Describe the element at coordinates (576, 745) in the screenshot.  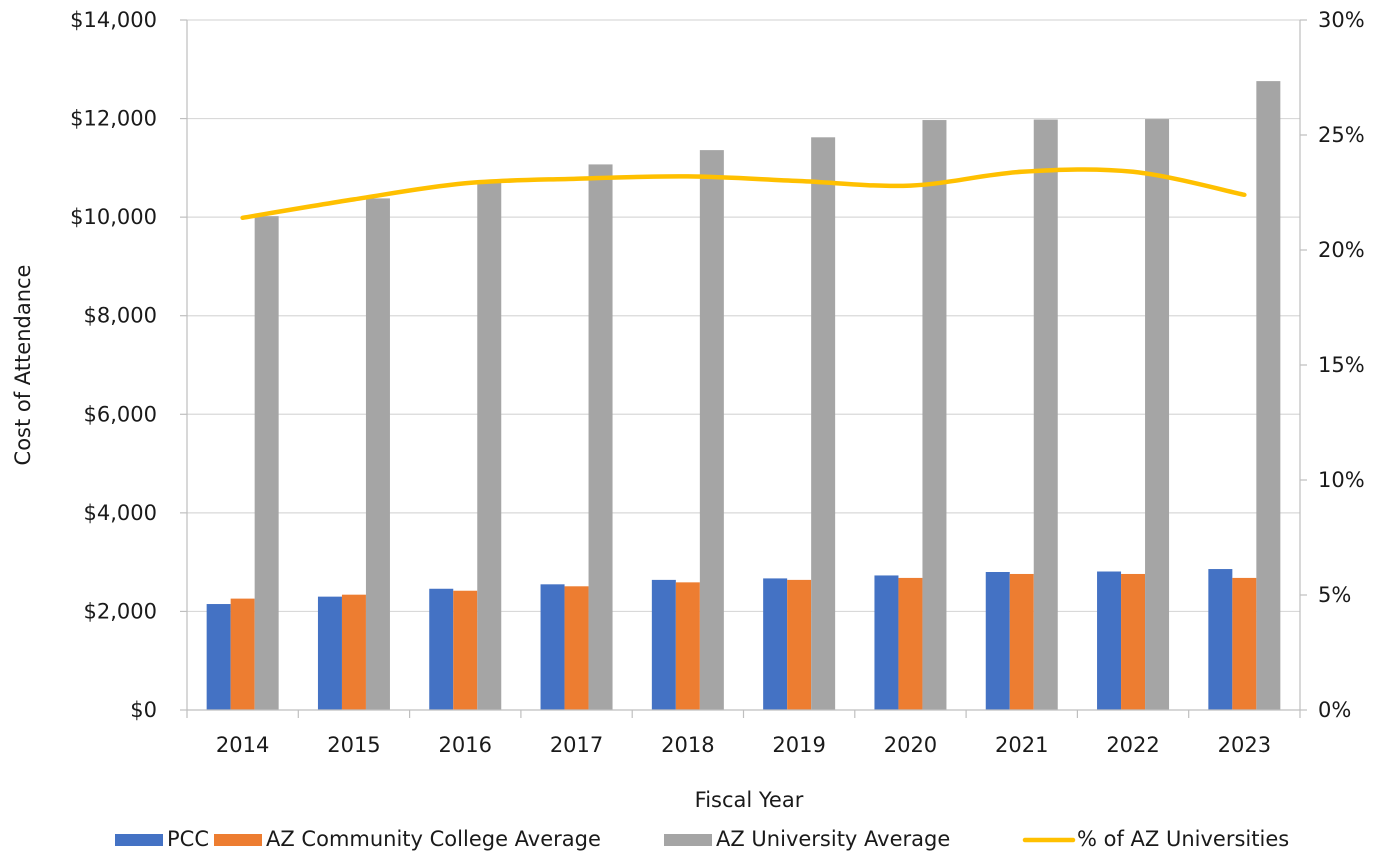
I see `x-tick-label: 2017` at that location.